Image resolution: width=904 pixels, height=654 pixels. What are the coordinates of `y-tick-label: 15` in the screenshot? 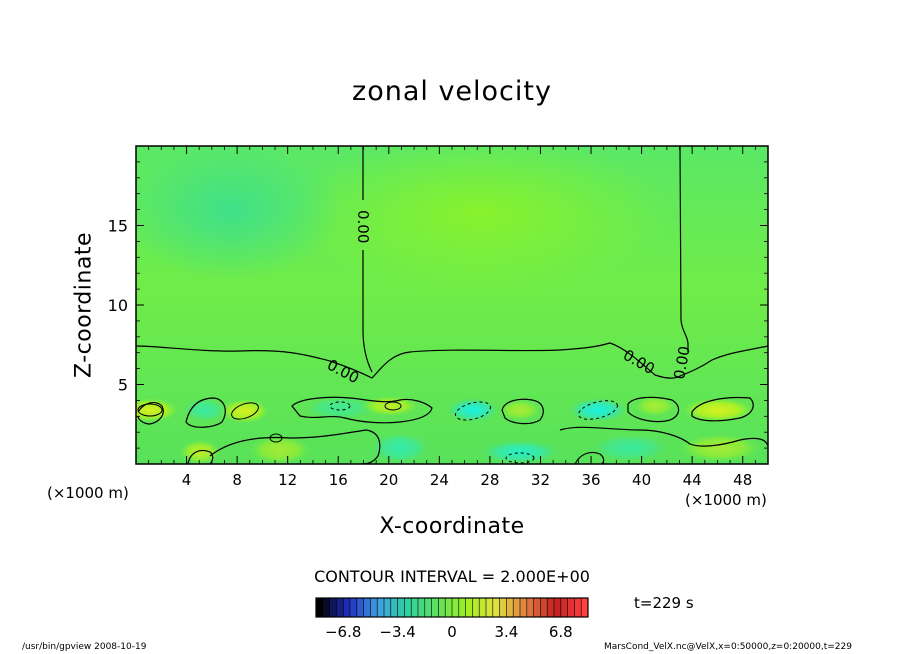 It's located at (118, 226).